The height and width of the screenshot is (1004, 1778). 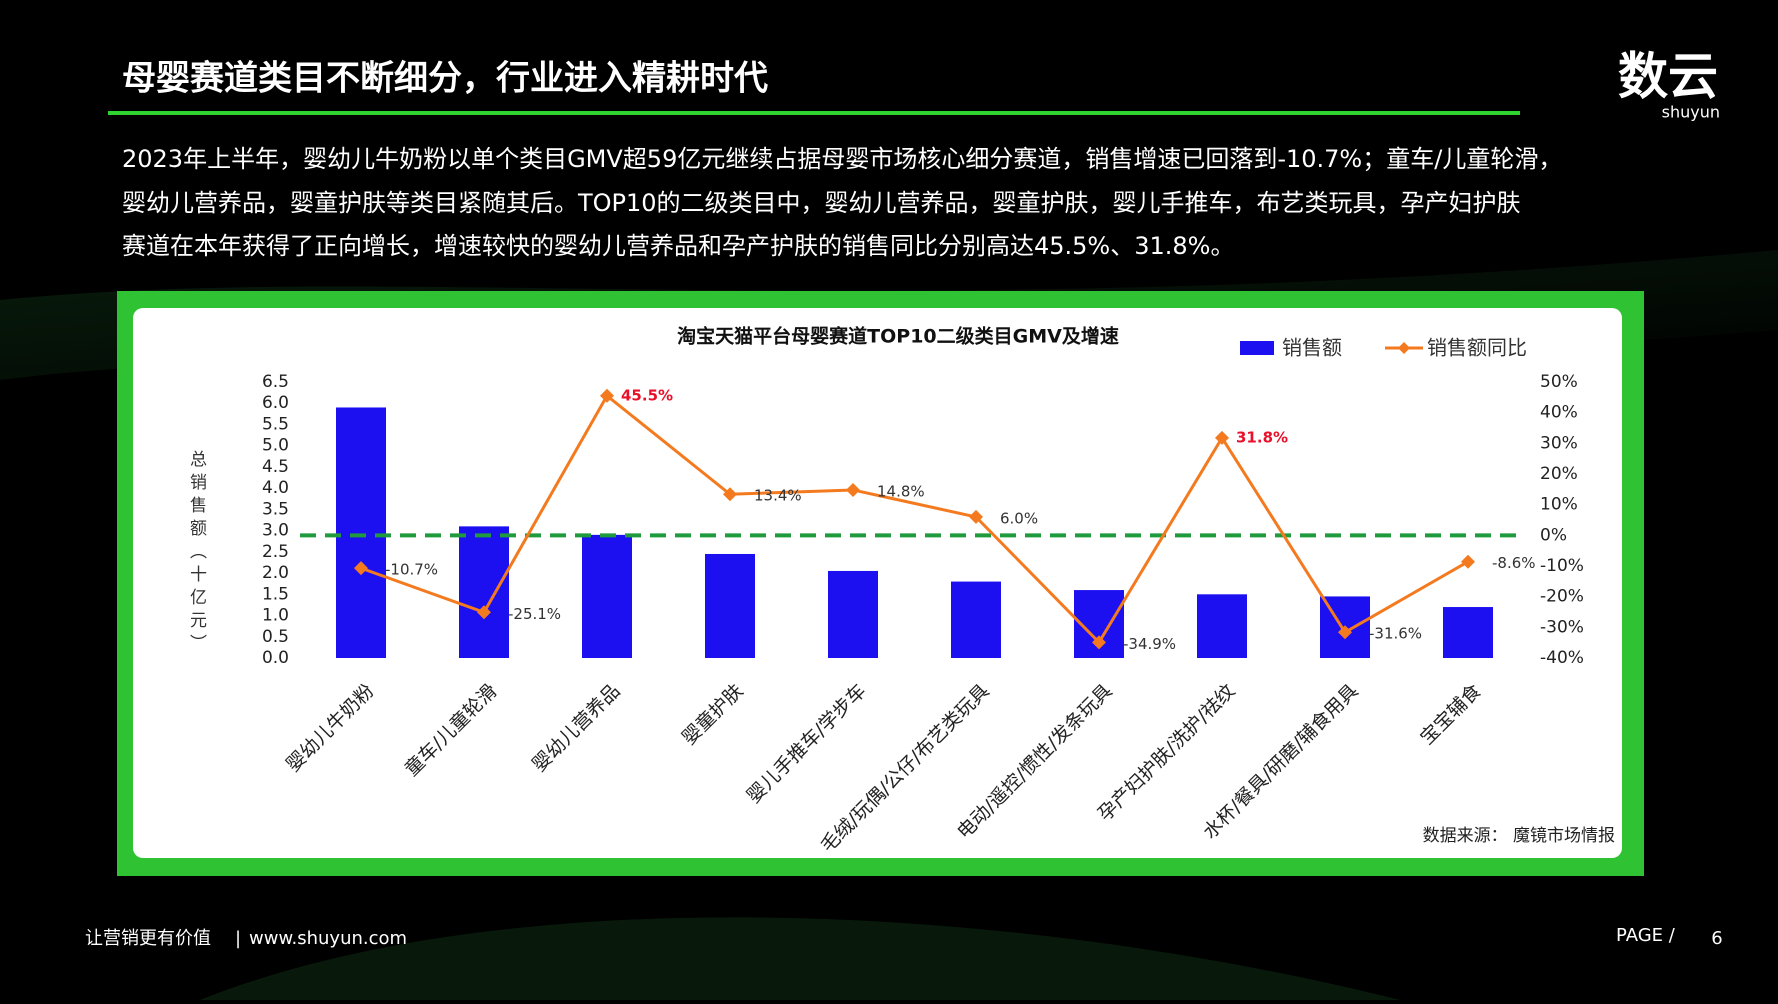 I want to click on y2-tick-label: 20%, so click(x=1559, y=474).